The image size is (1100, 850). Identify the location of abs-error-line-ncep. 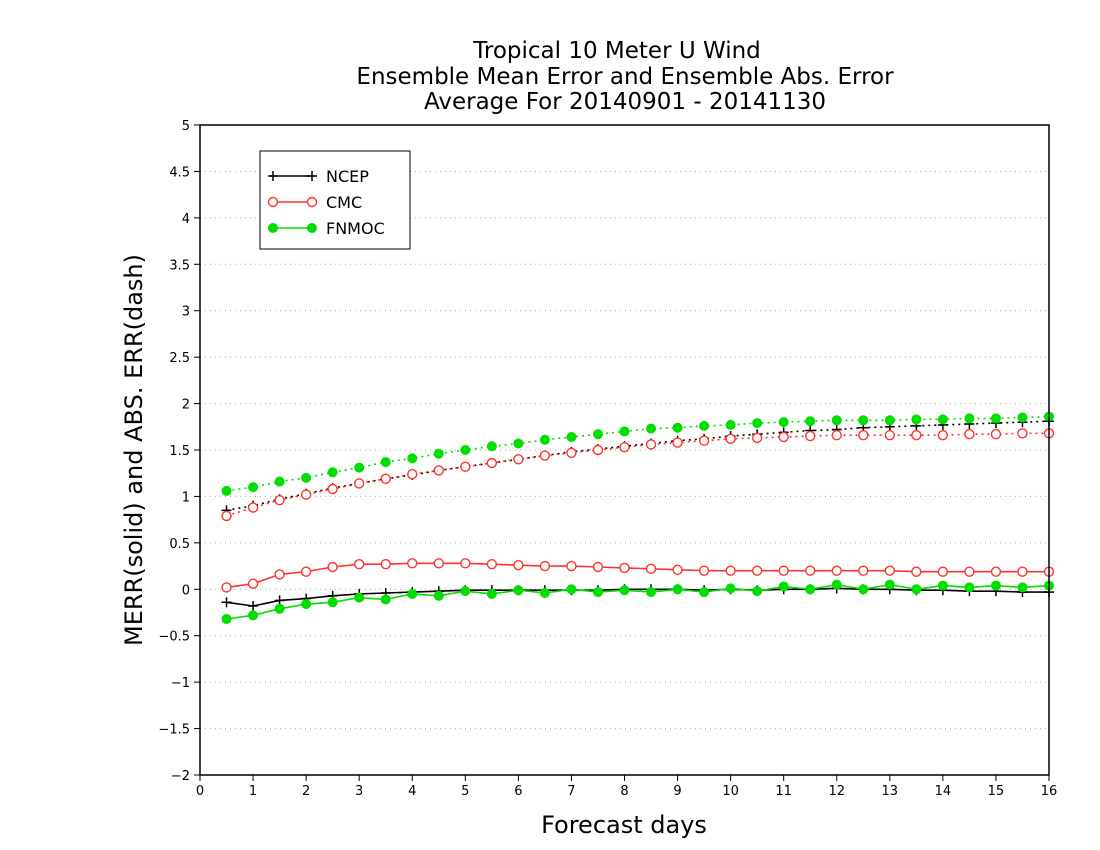
(638, 466).